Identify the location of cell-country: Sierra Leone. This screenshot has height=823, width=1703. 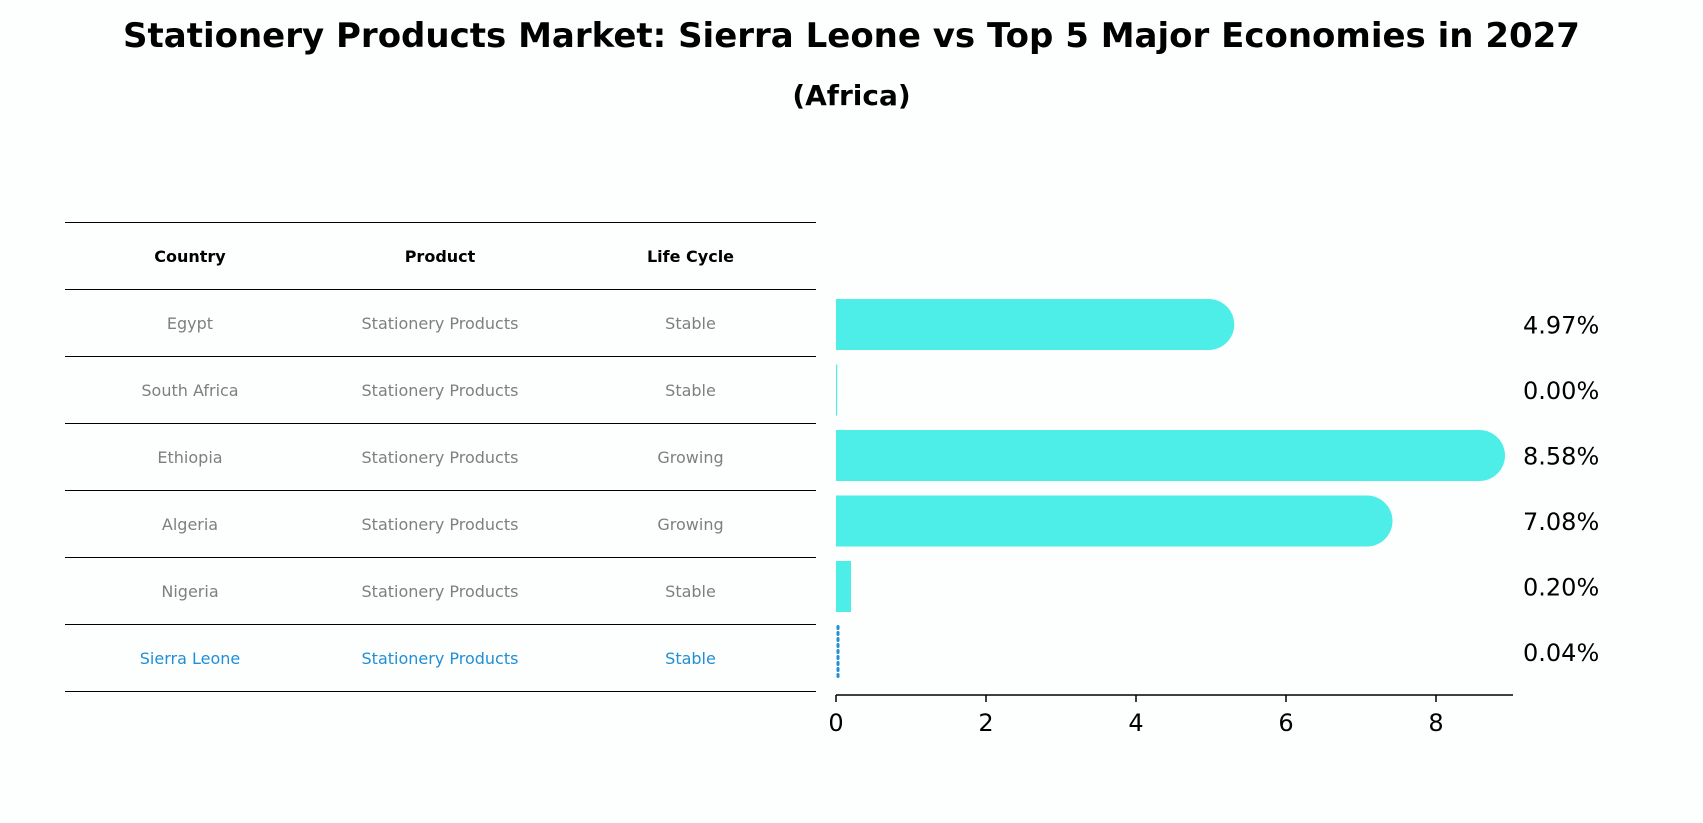
(190, 658).